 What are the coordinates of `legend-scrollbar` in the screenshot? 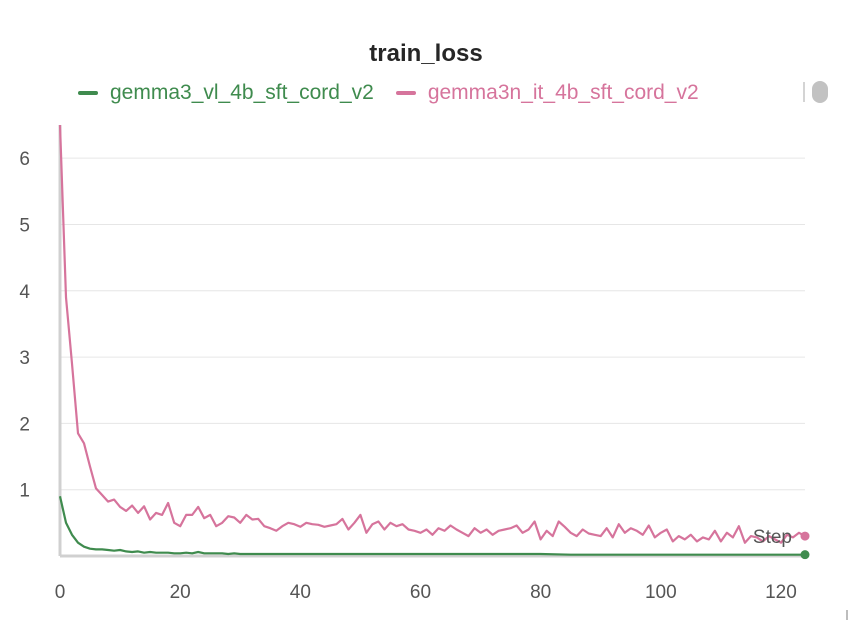 It's located at (818, 92).